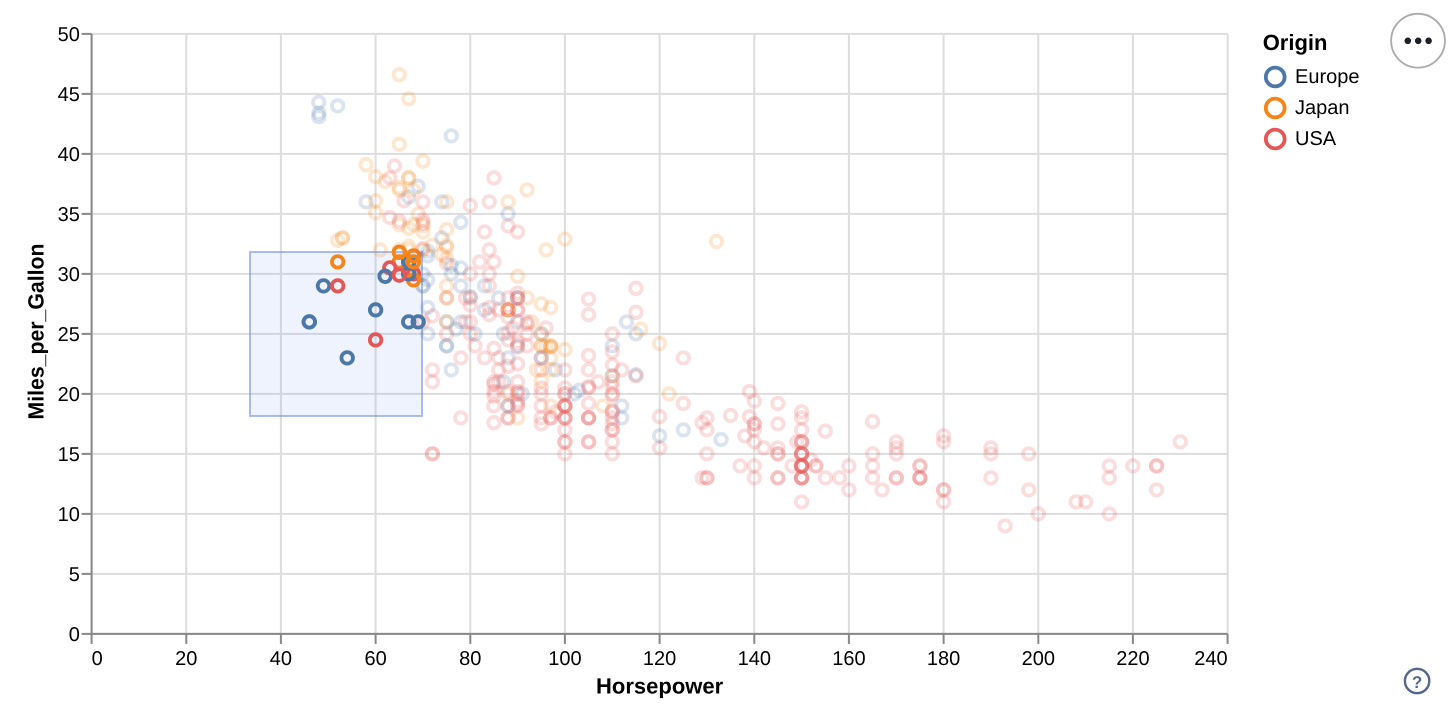  What do you see at coordinates (69, 215) in the screenshot?
I see `svg-text: 35` at bounding box center [69, 215].